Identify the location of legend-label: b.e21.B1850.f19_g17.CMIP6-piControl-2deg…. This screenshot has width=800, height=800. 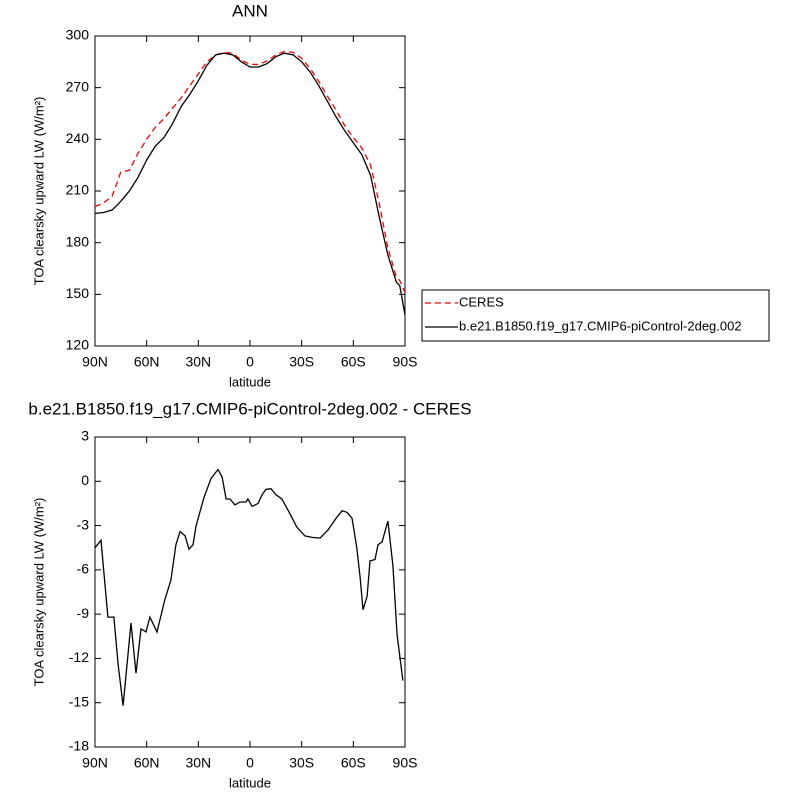
(600, 325).